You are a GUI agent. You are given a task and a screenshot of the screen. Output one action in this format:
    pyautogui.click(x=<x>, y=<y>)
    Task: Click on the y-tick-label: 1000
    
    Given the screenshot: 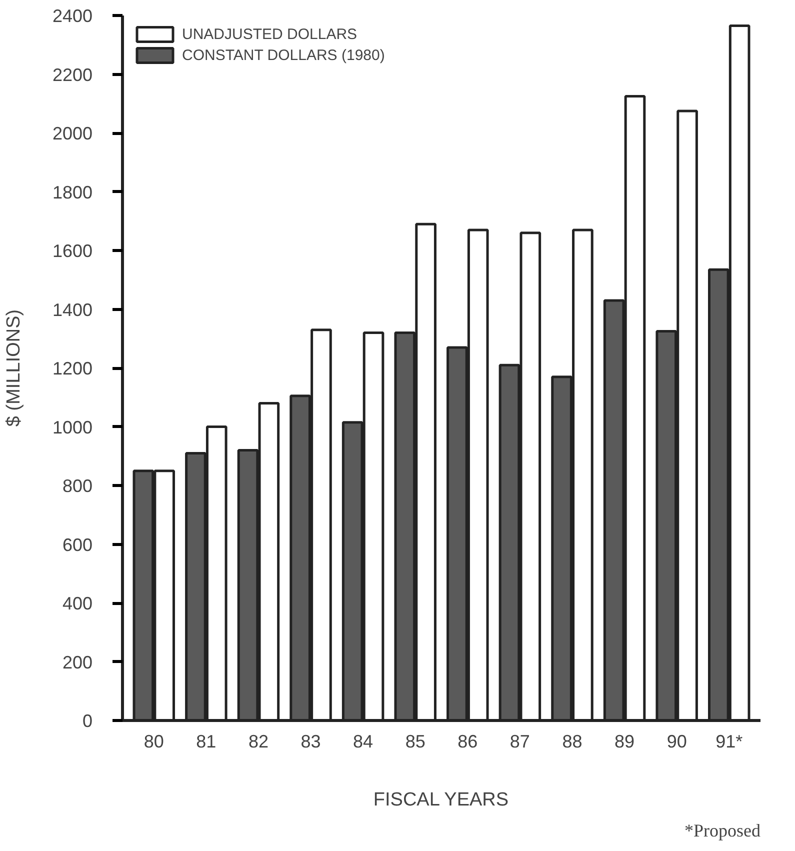 What is the action you would take?
    pyautogui.click(x=72, y=427)
    